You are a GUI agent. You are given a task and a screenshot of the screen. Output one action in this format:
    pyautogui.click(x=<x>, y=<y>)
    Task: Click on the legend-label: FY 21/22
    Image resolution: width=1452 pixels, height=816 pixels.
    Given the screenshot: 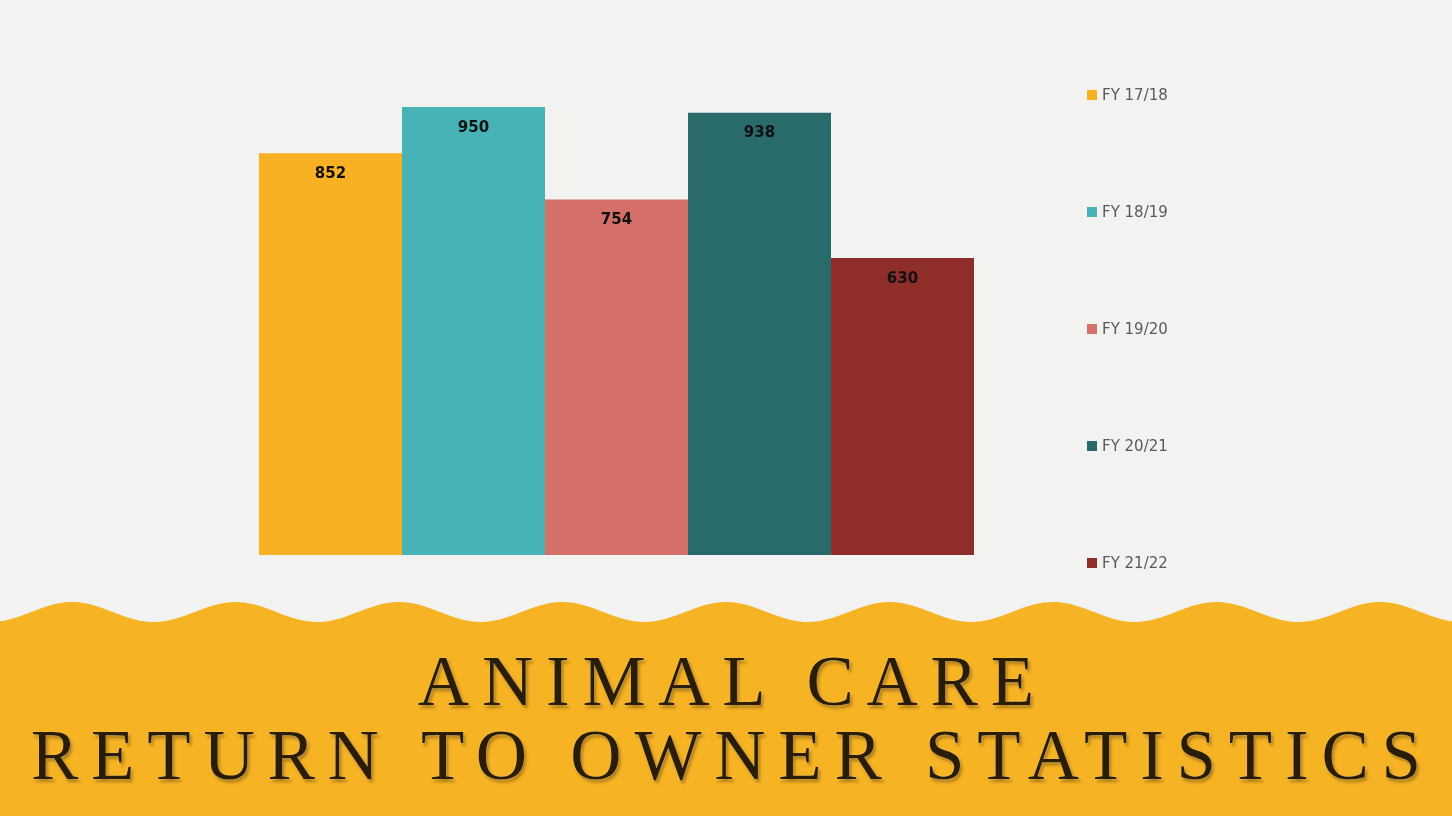 What is the action you would take?
    pyautogui.click(x=1135, y=563)
    